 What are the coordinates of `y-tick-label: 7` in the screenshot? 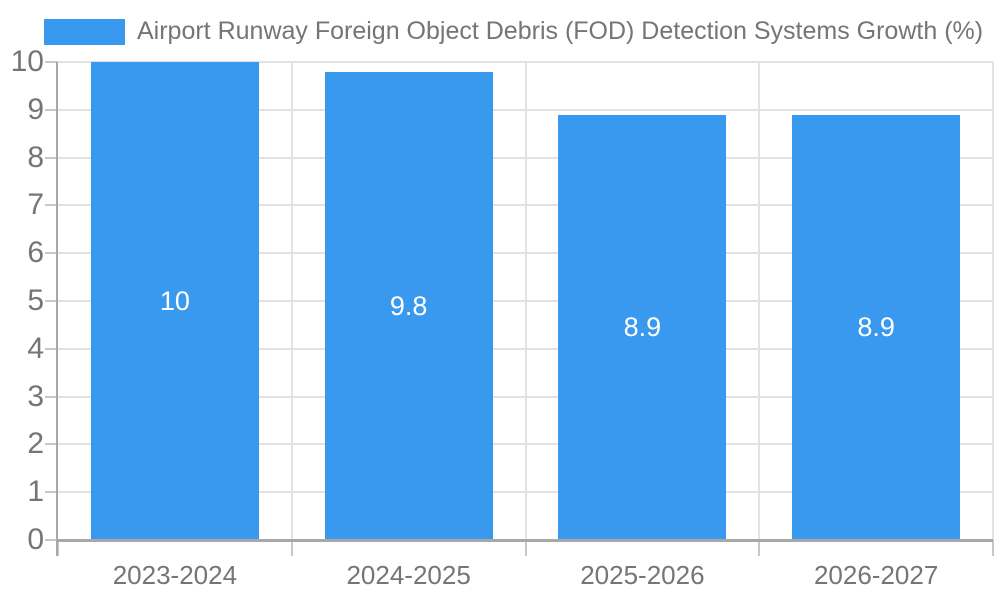 It's located at (35, 205).